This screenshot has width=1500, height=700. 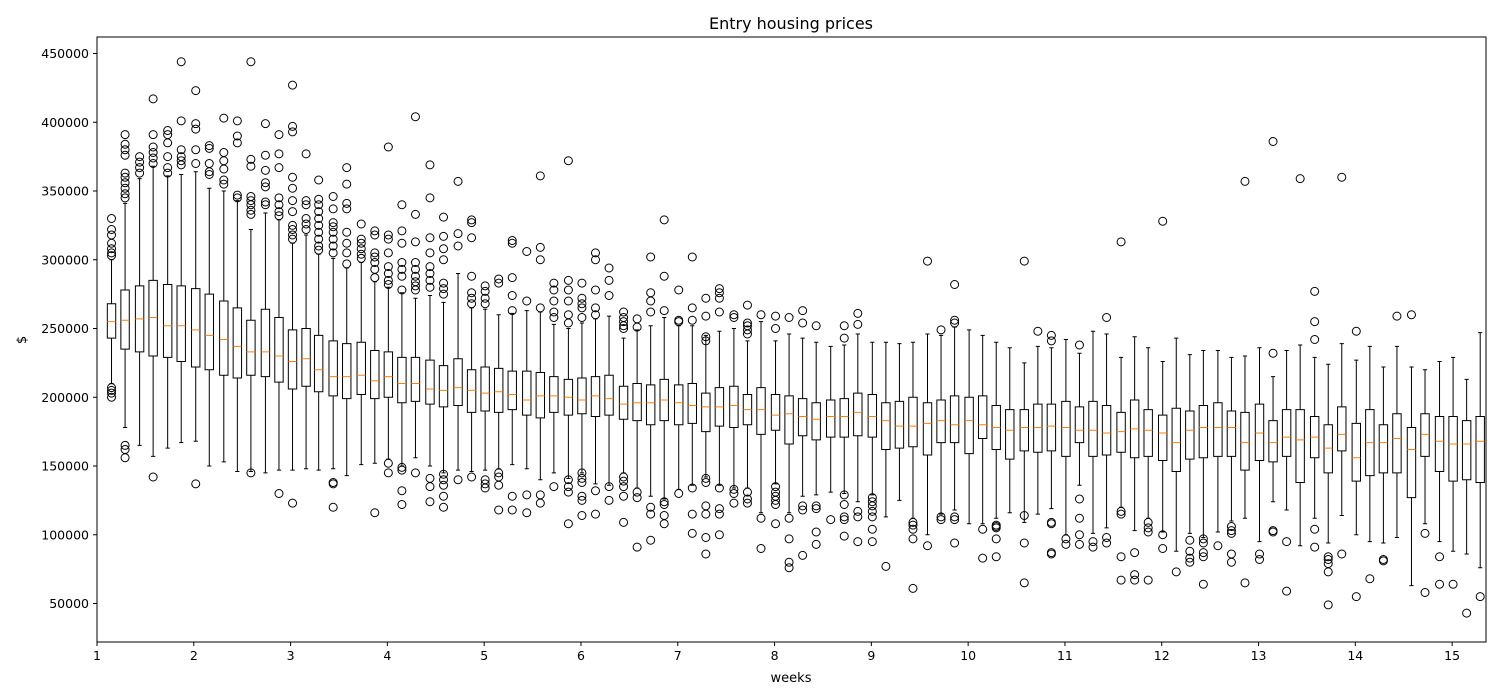 What do you see at coordinates (1162, 655) in the screenshot?
I see `x-tick-label: 12` at bounding box center [1162, 655].